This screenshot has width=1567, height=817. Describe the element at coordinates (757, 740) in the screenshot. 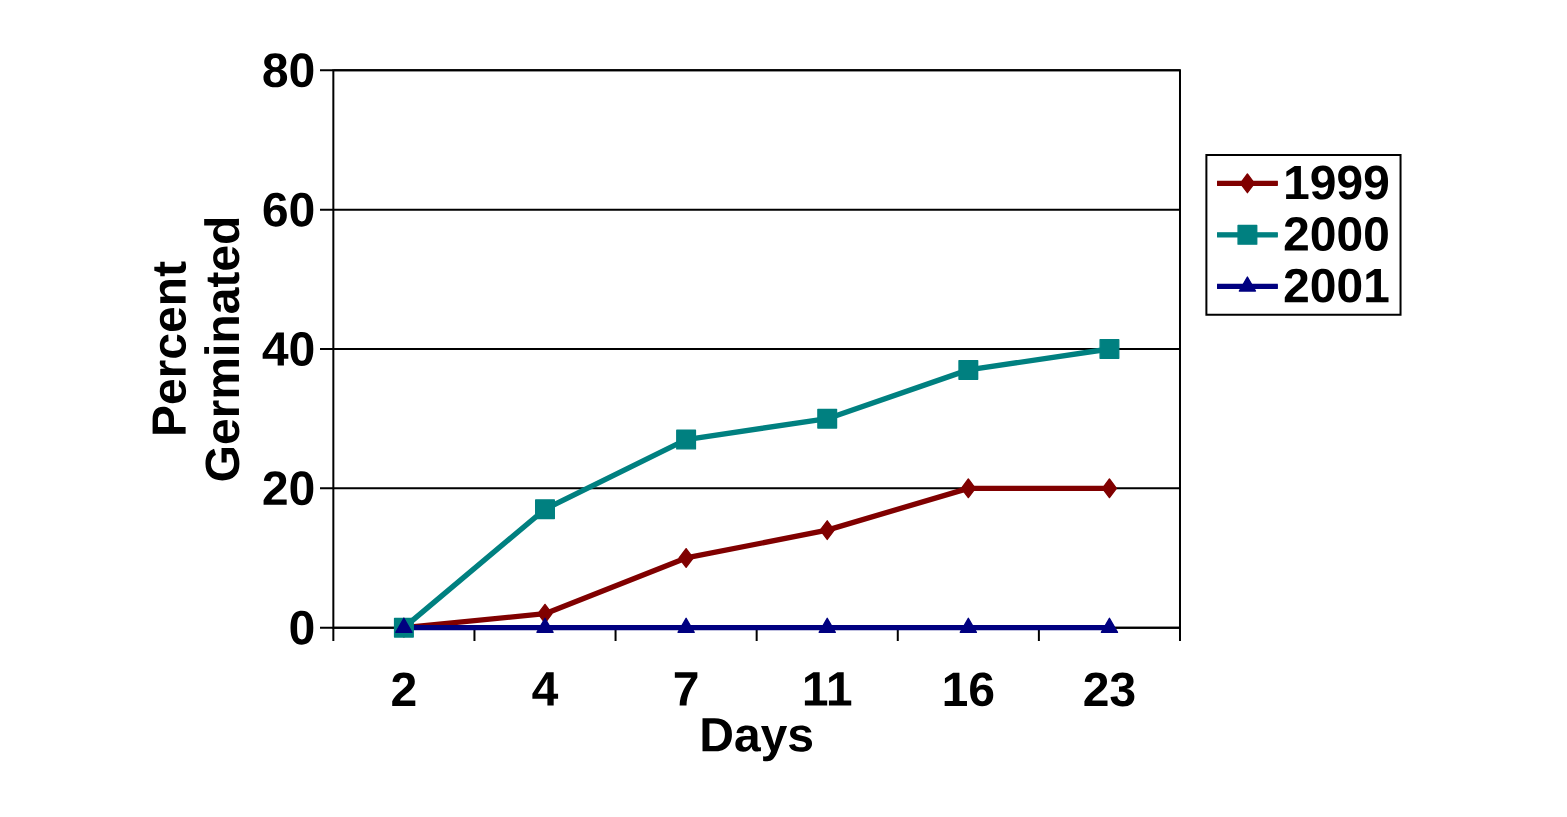

I see `x-axis-title: Days` at that location.